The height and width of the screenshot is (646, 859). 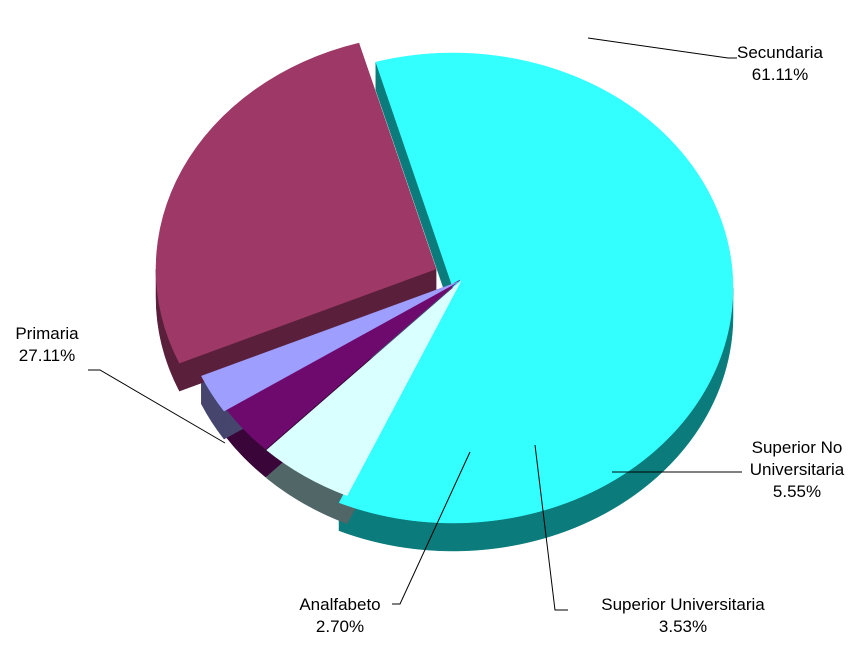 What do you see at coordinates (683, 626) in the screenshot?
I see `slice-percent-label: 3.53%` at bounding box center [683, 626].